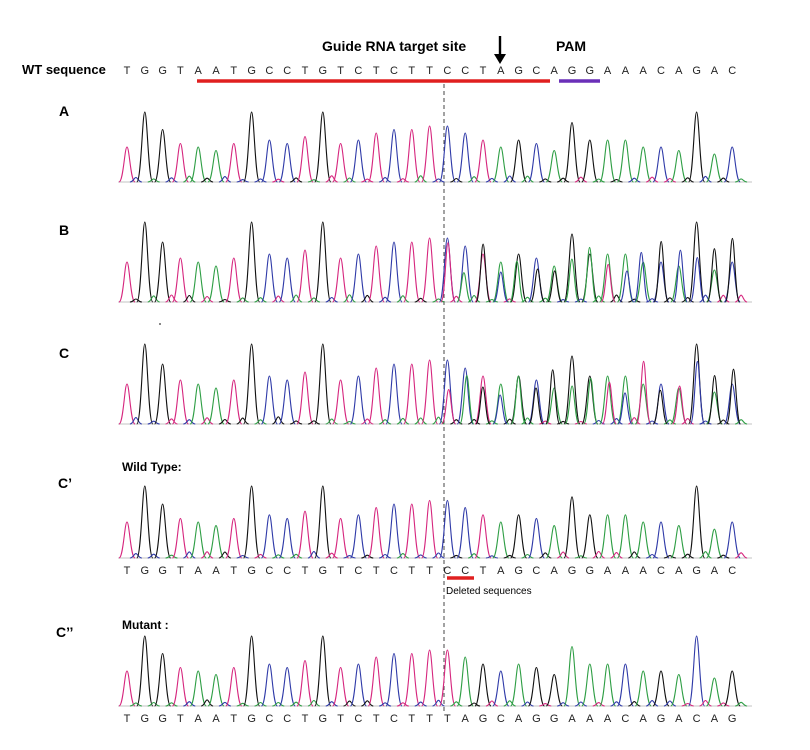  What do you see at coordinates (152, 467) in the screenshot?
I see `wild-type-subtitle: Wild Type:` at bounding box center [152, 467].